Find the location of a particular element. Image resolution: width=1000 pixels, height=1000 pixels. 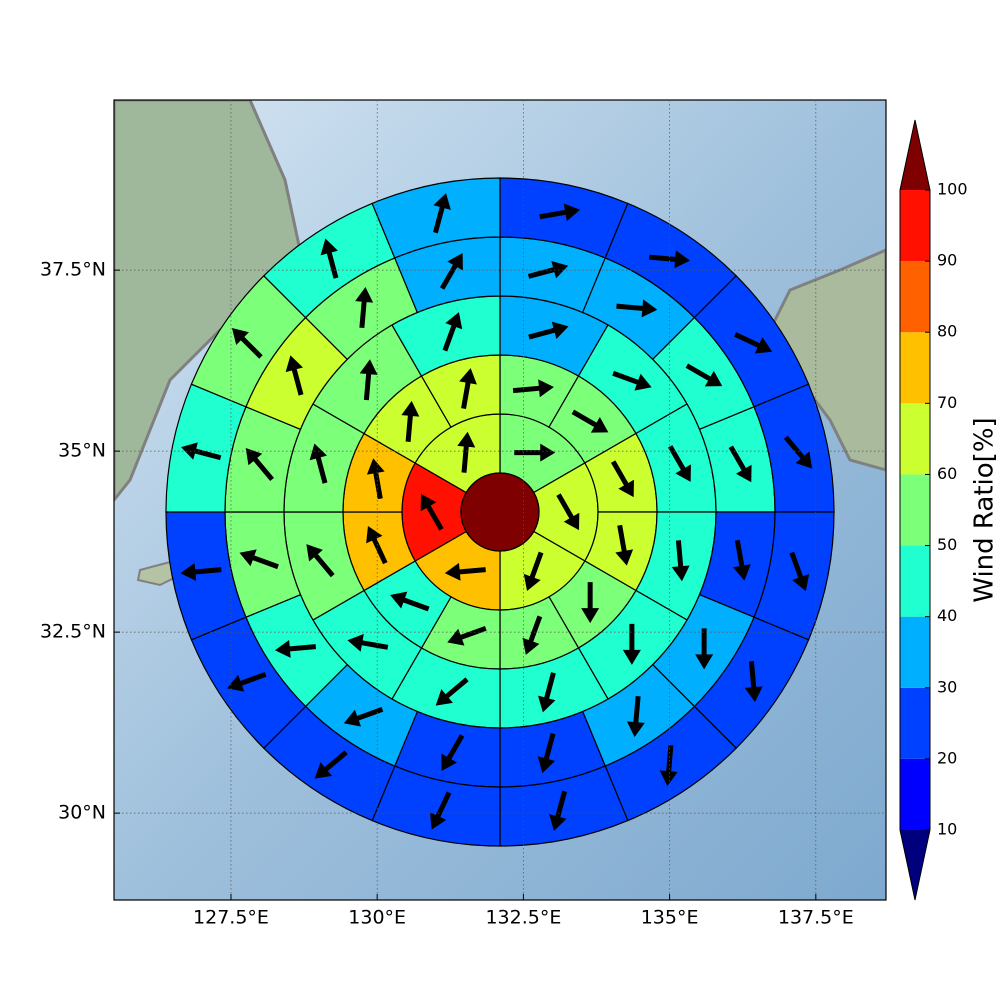

colorbar-tick-label: 10 is located at coordinates (947, 829).